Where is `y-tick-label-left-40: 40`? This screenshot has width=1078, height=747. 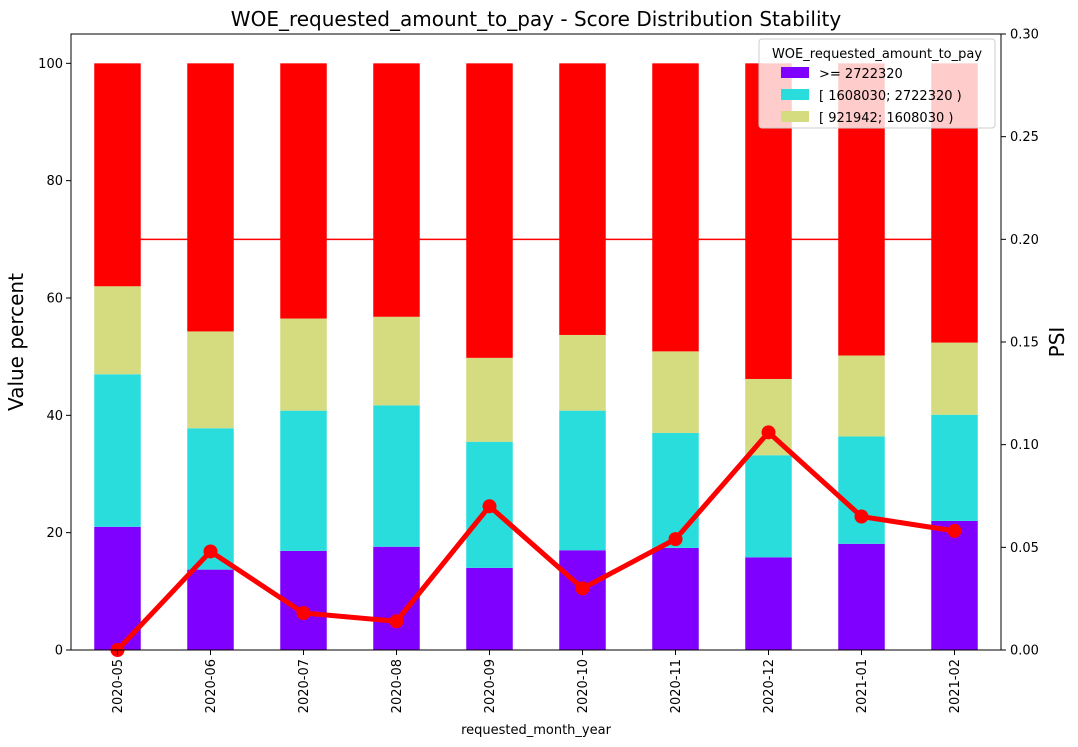 y-tick-label-left-40: 40 is located at coordinates (54, 416).